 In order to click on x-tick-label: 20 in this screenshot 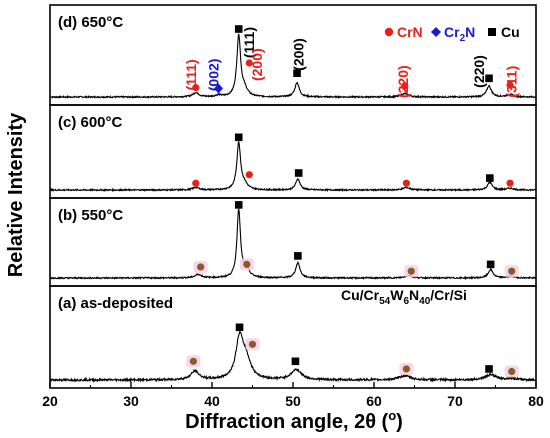, I will do `click(50, 401)`.